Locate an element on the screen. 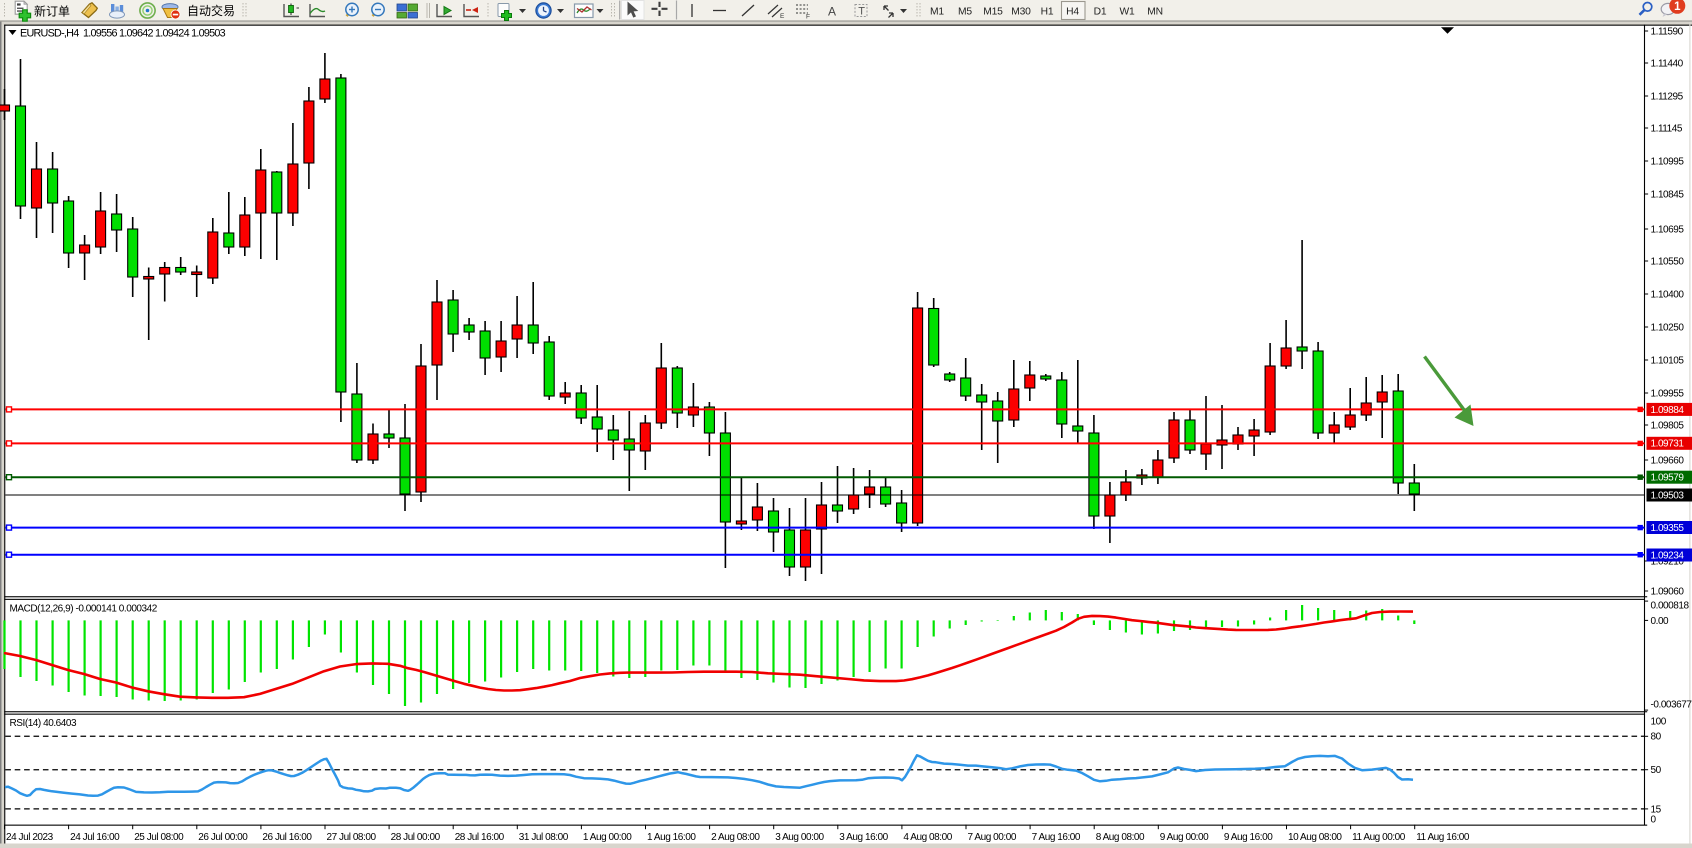  svg-text: 31 Jul 08:00 is located at coordinates (544, 837).